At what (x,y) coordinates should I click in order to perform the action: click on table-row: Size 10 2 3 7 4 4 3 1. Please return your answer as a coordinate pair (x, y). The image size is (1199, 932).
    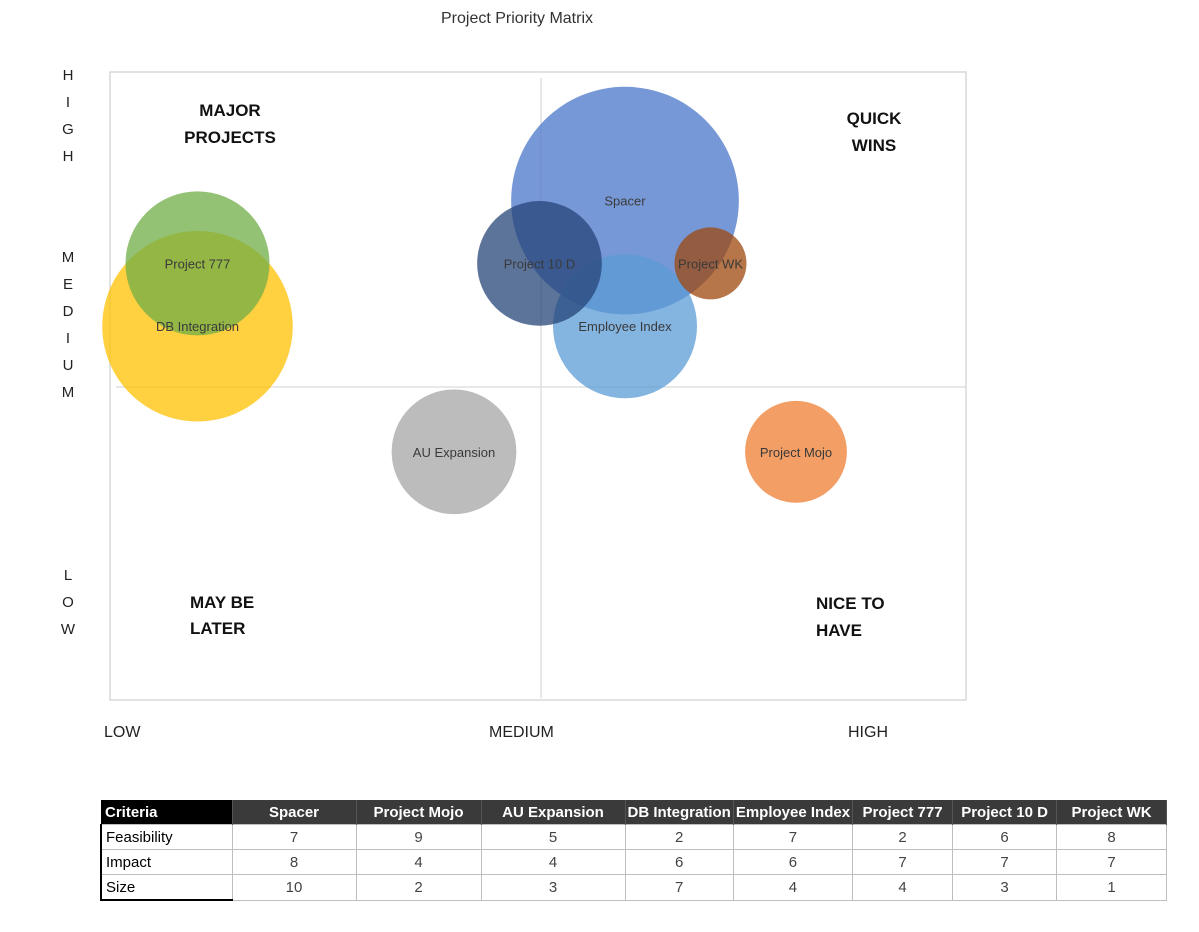
    Looking at the image, I should click on (634, 887).